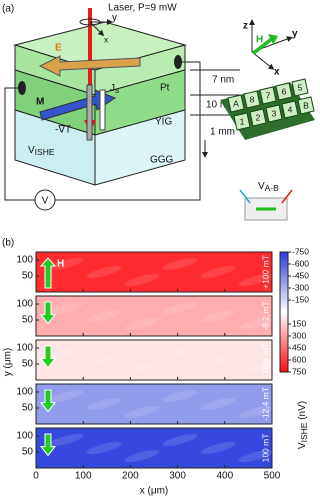 Image resolution: width=320 pixels, height=498 pixels. Describe the element at coordinates (19, 144) in the screenshot. I see `wire` at that location.